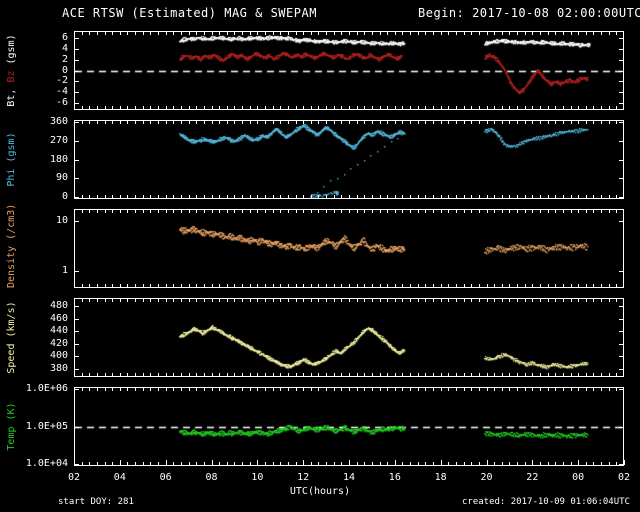  What do you see at coordinates (61, 221) in the screenshot?
I see `y-tick-swepam-density-0: 10` at bounding box center [61, 221].